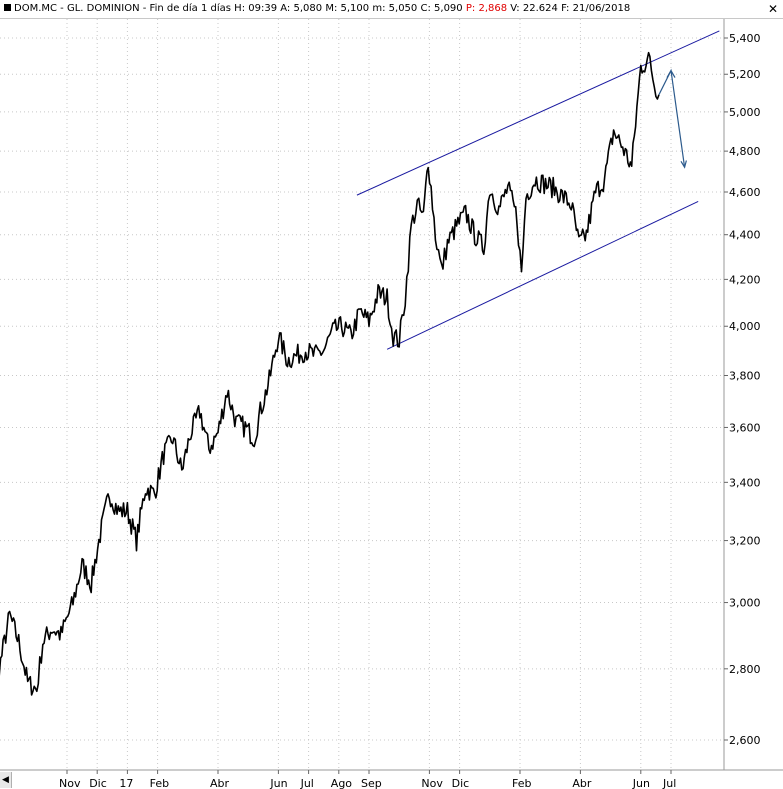  Describe the element at coordinates (126, 783) in the screenshot. I see `x-tick-label: 17` at that location.